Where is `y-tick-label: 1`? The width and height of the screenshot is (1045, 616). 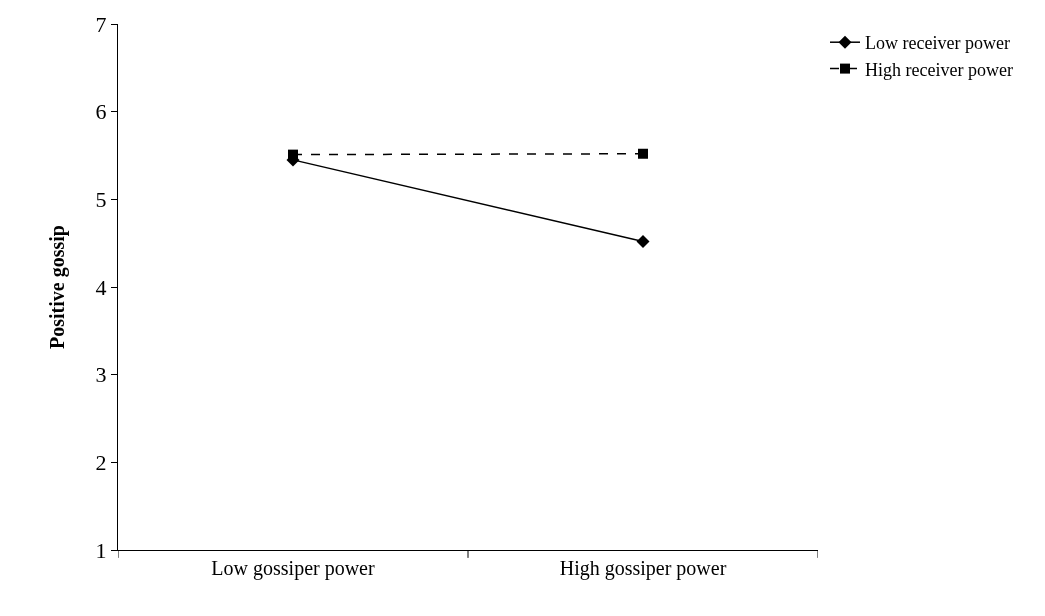 y-tick-label: 1 is located at coordinates (101, 550).